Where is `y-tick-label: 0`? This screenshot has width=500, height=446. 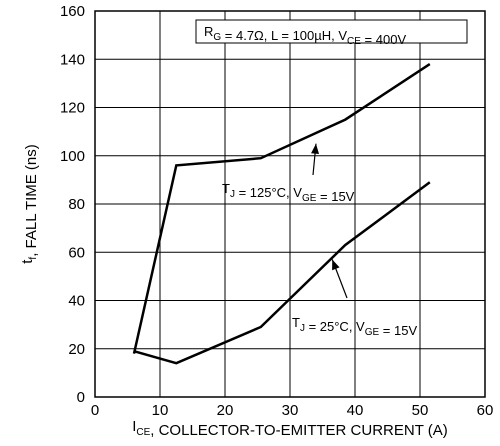 y-tick-label: 0 is located at coordinates (81, 397).